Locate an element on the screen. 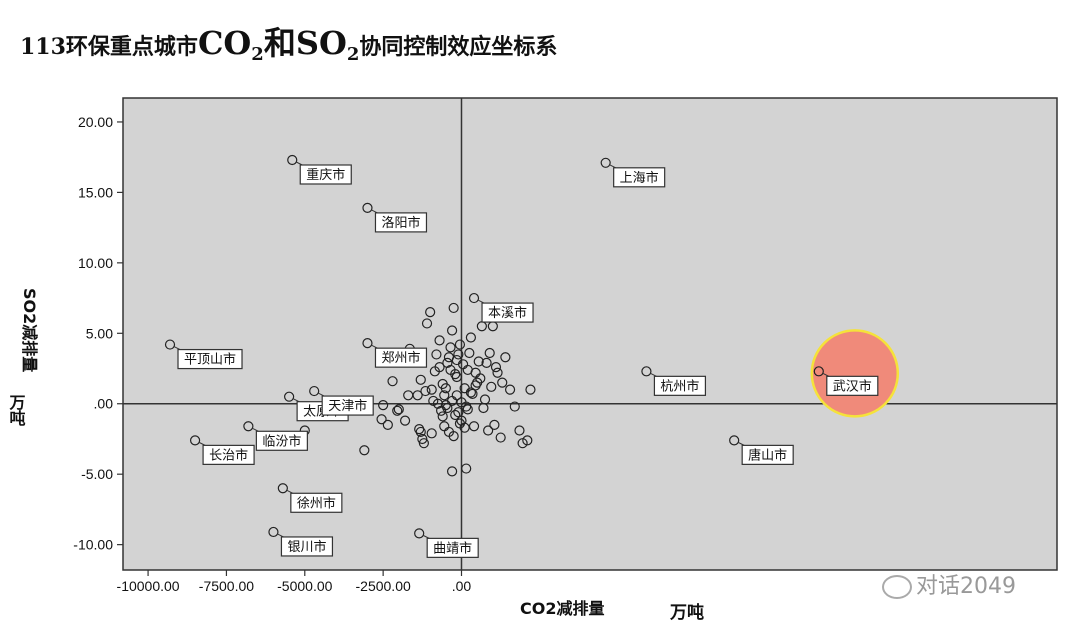  x-axis: -10000.00 -7500.00 -5000.00 -2500.00 .00 is located at coordinates (294, 582).